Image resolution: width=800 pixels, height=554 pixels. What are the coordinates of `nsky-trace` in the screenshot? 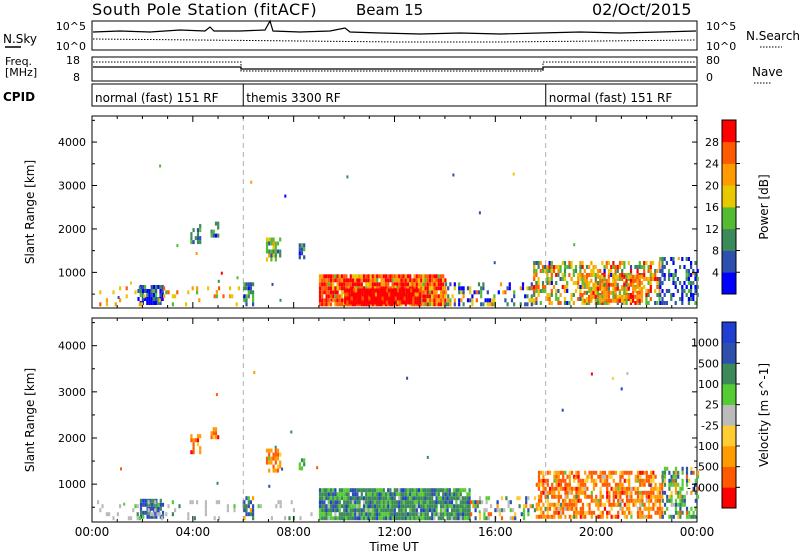 It's located at (394, 27).